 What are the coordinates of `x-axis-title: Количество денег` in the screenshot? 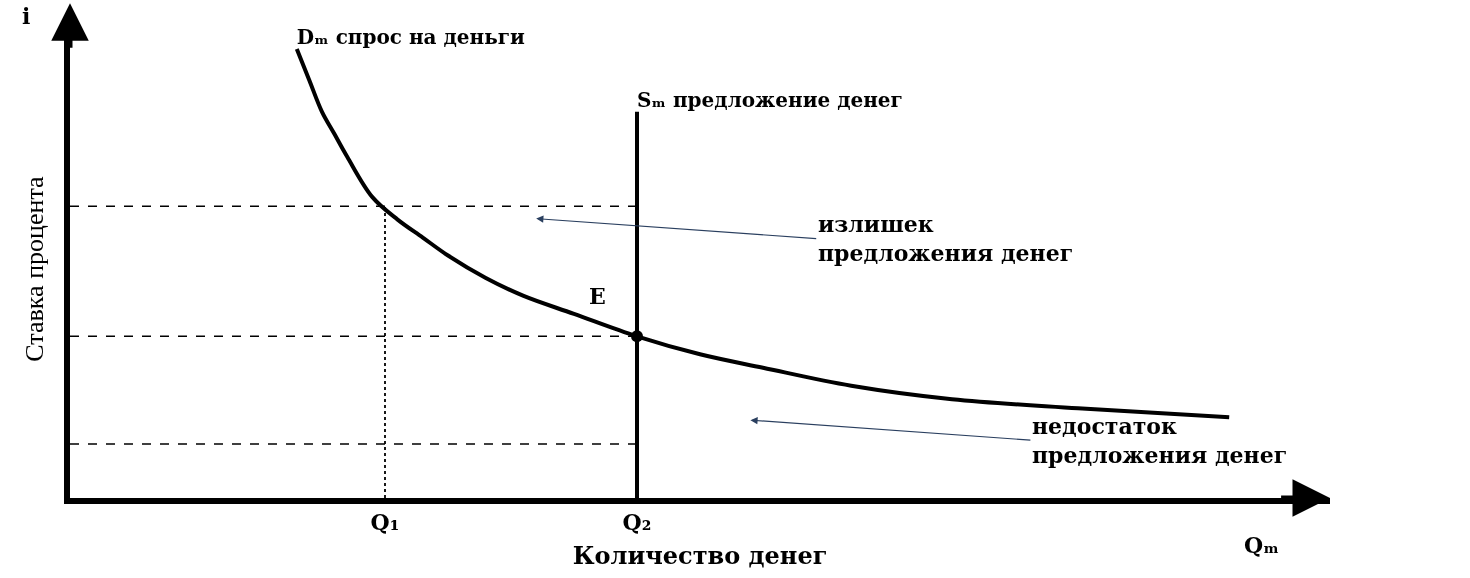 It's located at (700, 556).